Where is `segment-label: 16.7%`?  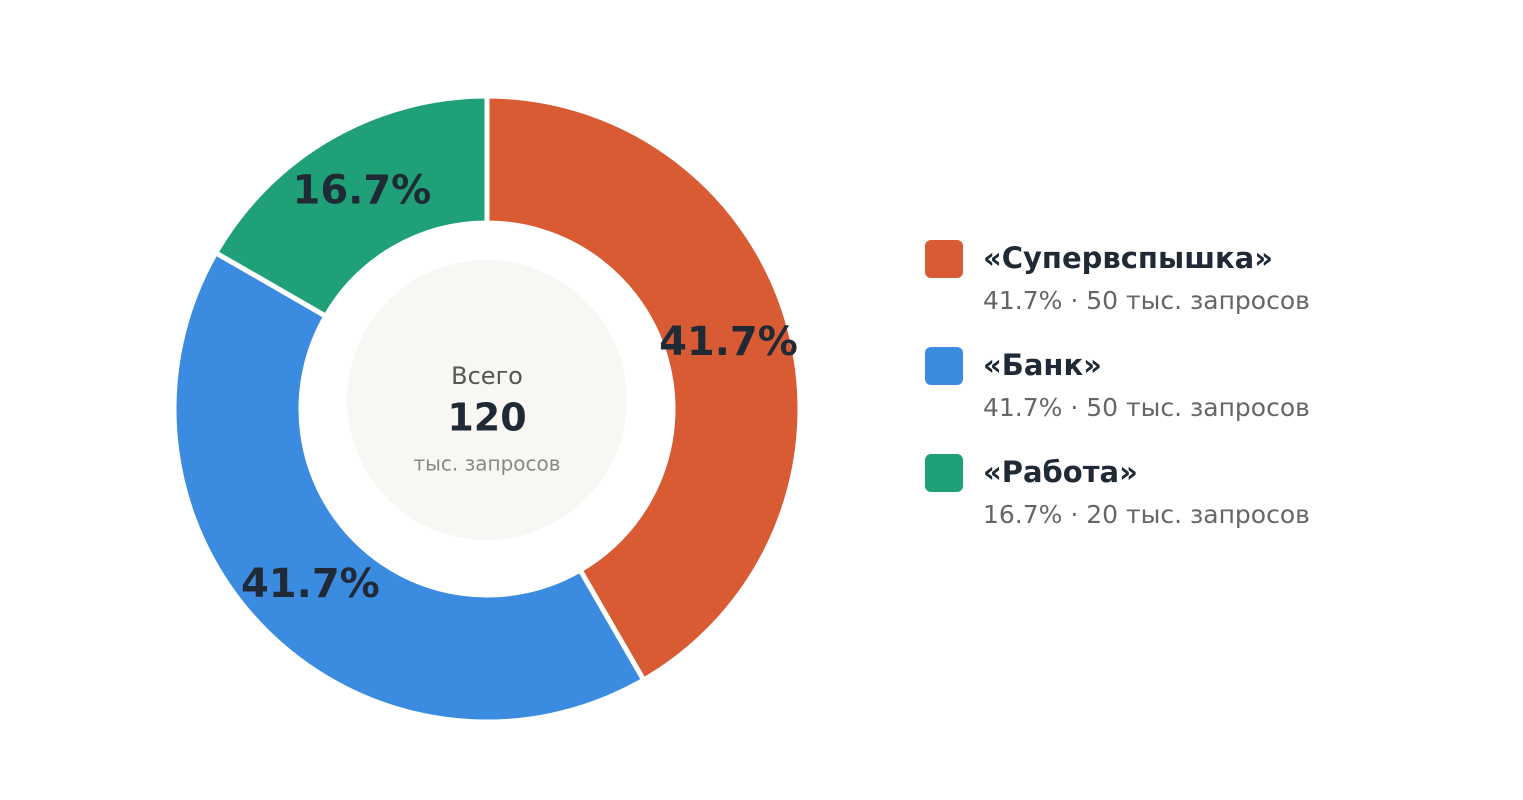
segment-label: 16.7% is located at coordinates (361, 191).